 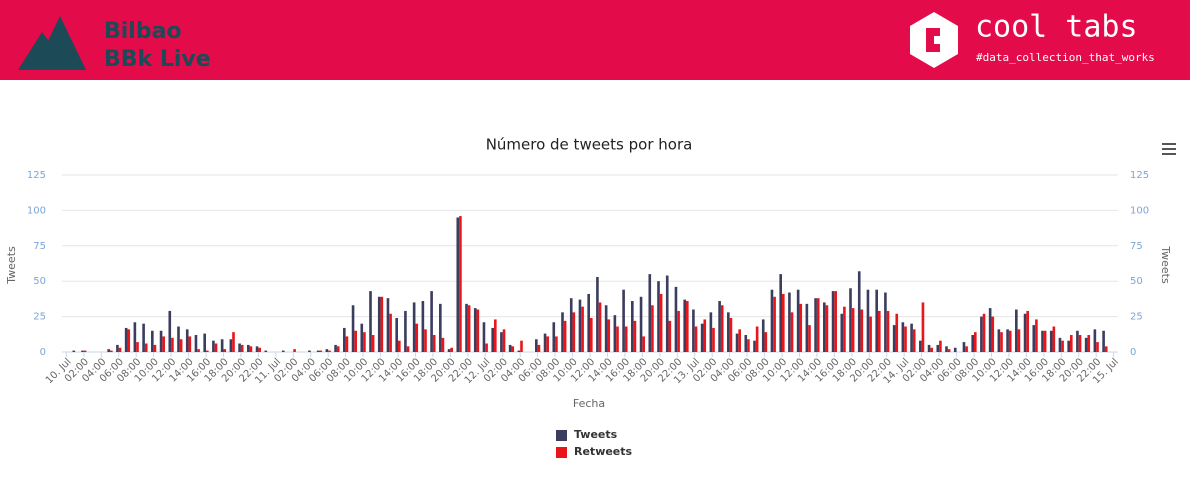 What do you see at coordinates (36, 210) in the screenshot?
I see `y-tick-label: 100` at bounding box center [36, 210].